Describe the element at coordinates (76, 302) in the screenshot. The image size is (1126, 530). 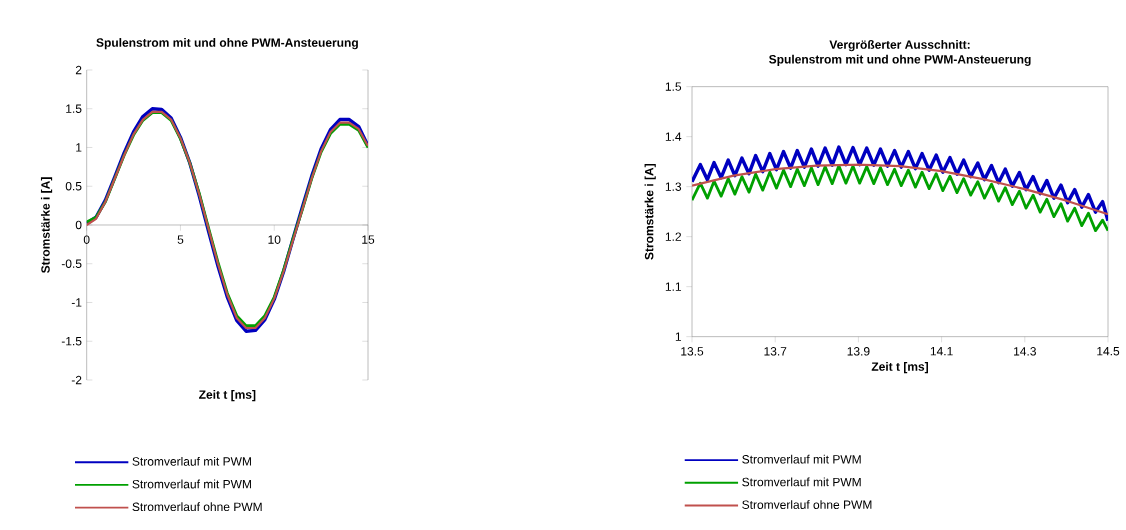
I see `y-tick-label: -1` at that location.